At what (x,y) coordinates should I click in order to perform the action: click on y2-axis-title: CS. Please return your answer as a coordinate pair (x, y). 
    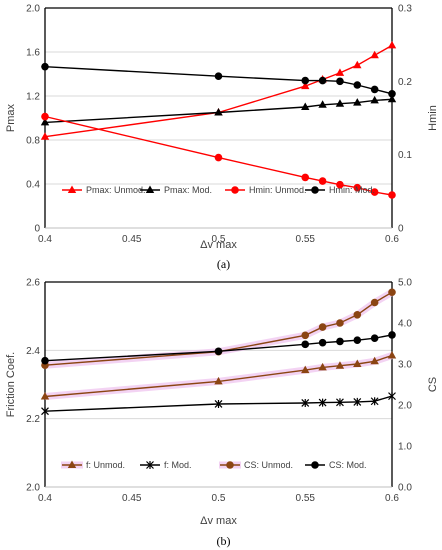
    Looking at the image, I should click on (433, 384).